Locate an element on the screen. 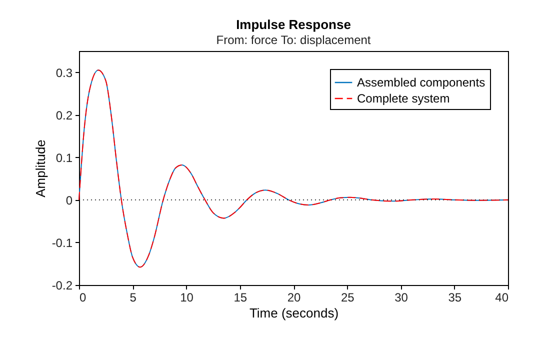  x-tick-label: 0 is located at coordinates (83, 297).